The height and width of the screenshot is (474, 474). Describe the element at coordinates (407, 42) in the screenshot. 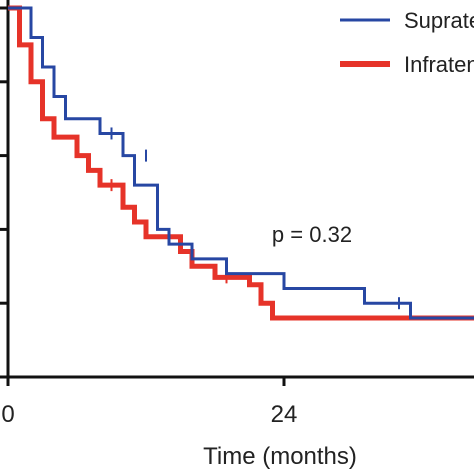

I see `legend: Suprate Infraten` at that location.